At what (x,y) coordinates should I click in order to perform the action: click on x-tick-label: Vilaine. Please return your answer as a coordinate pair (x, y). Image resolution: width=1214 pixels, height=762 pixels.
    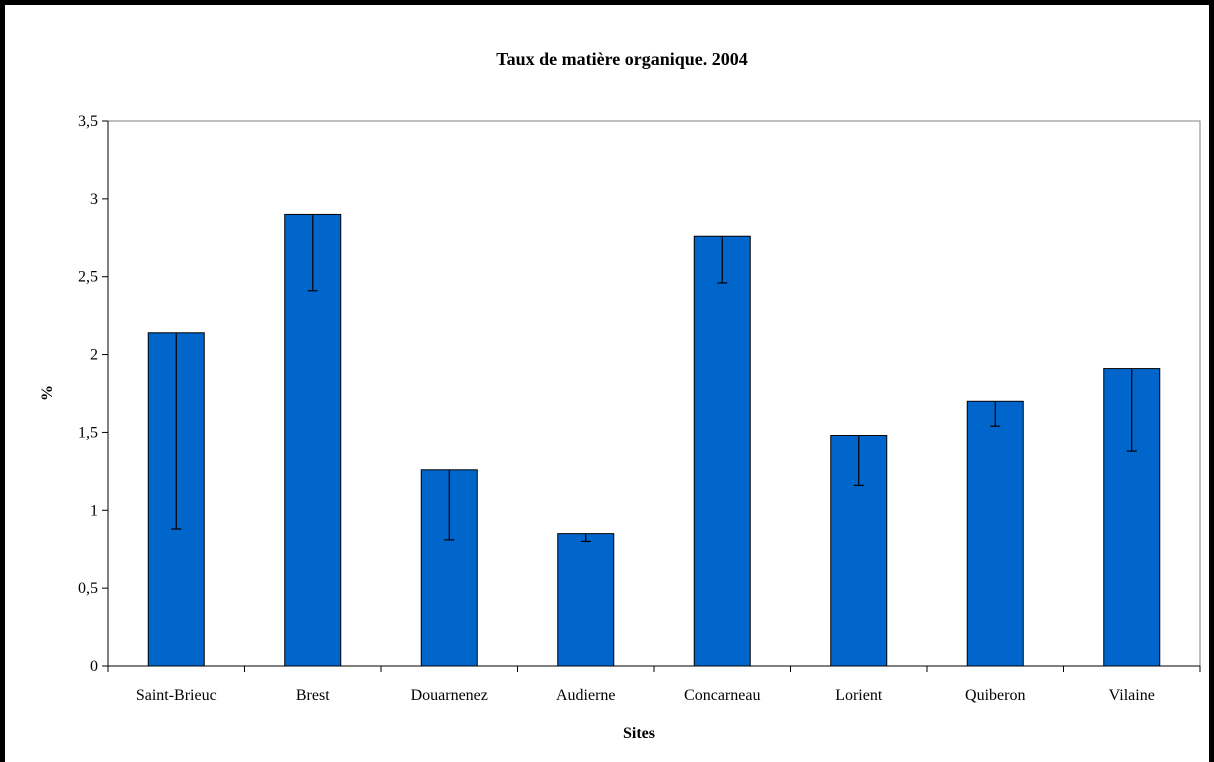
    Looking at the image, I should click on (1132, 695).